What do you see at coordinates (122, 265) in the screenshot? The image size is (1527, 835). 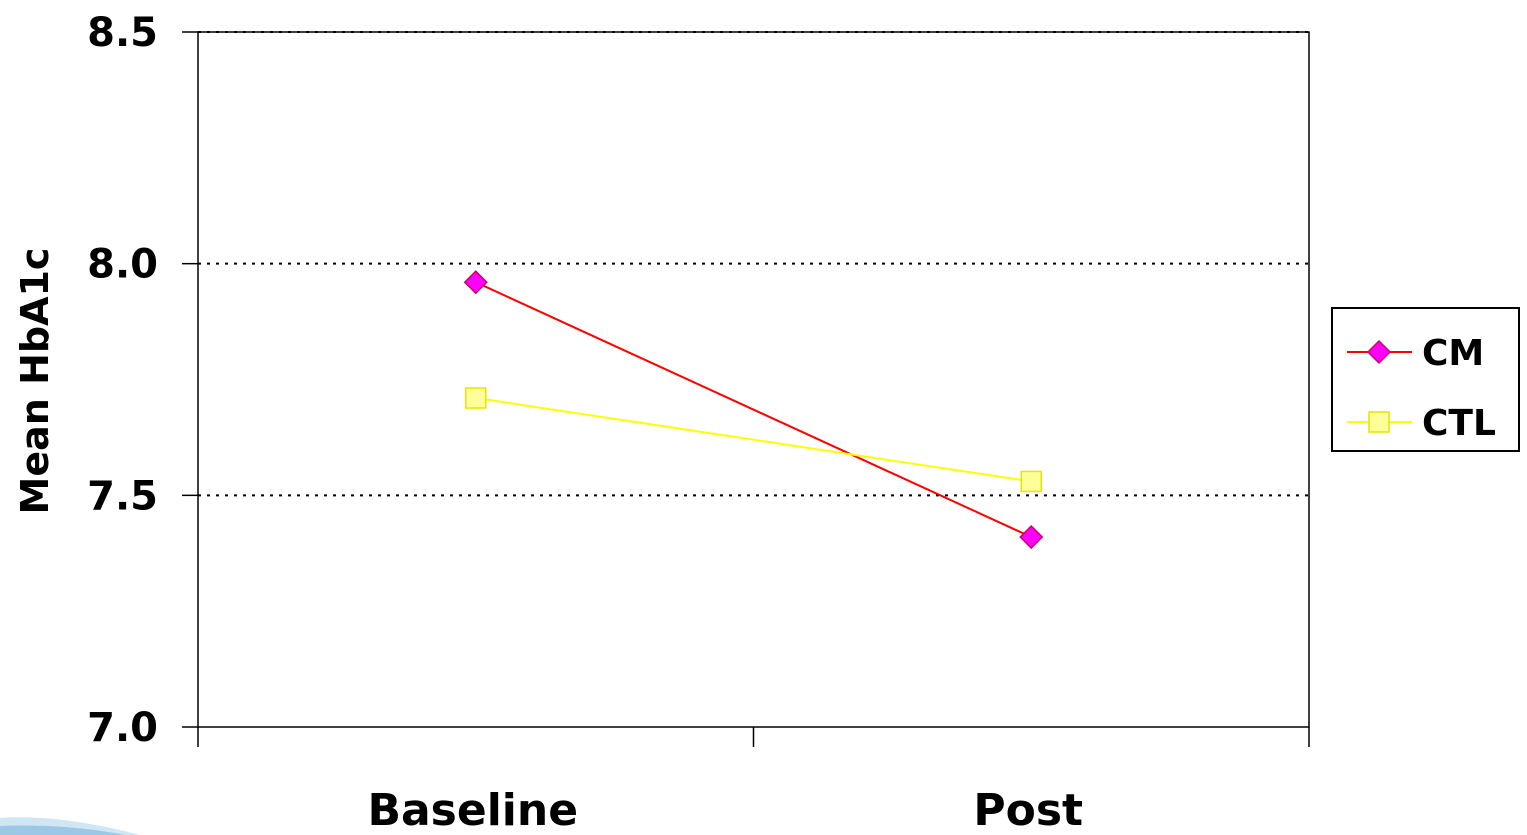 I see `y-tick-label: 8.0` at bounding box center [122, 265].